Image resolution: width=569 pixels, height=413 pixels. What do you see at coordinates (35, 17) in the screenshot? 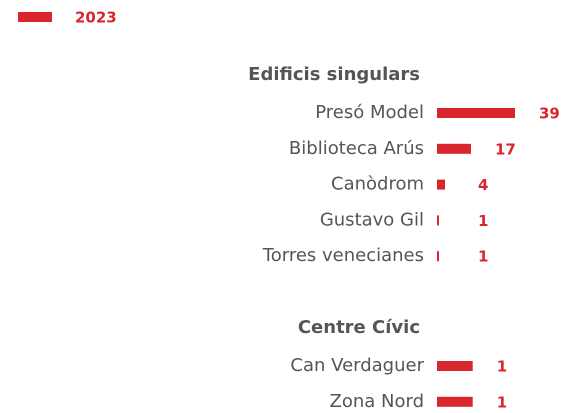
I see `legend-swatch` at bounding box center [35, 17].